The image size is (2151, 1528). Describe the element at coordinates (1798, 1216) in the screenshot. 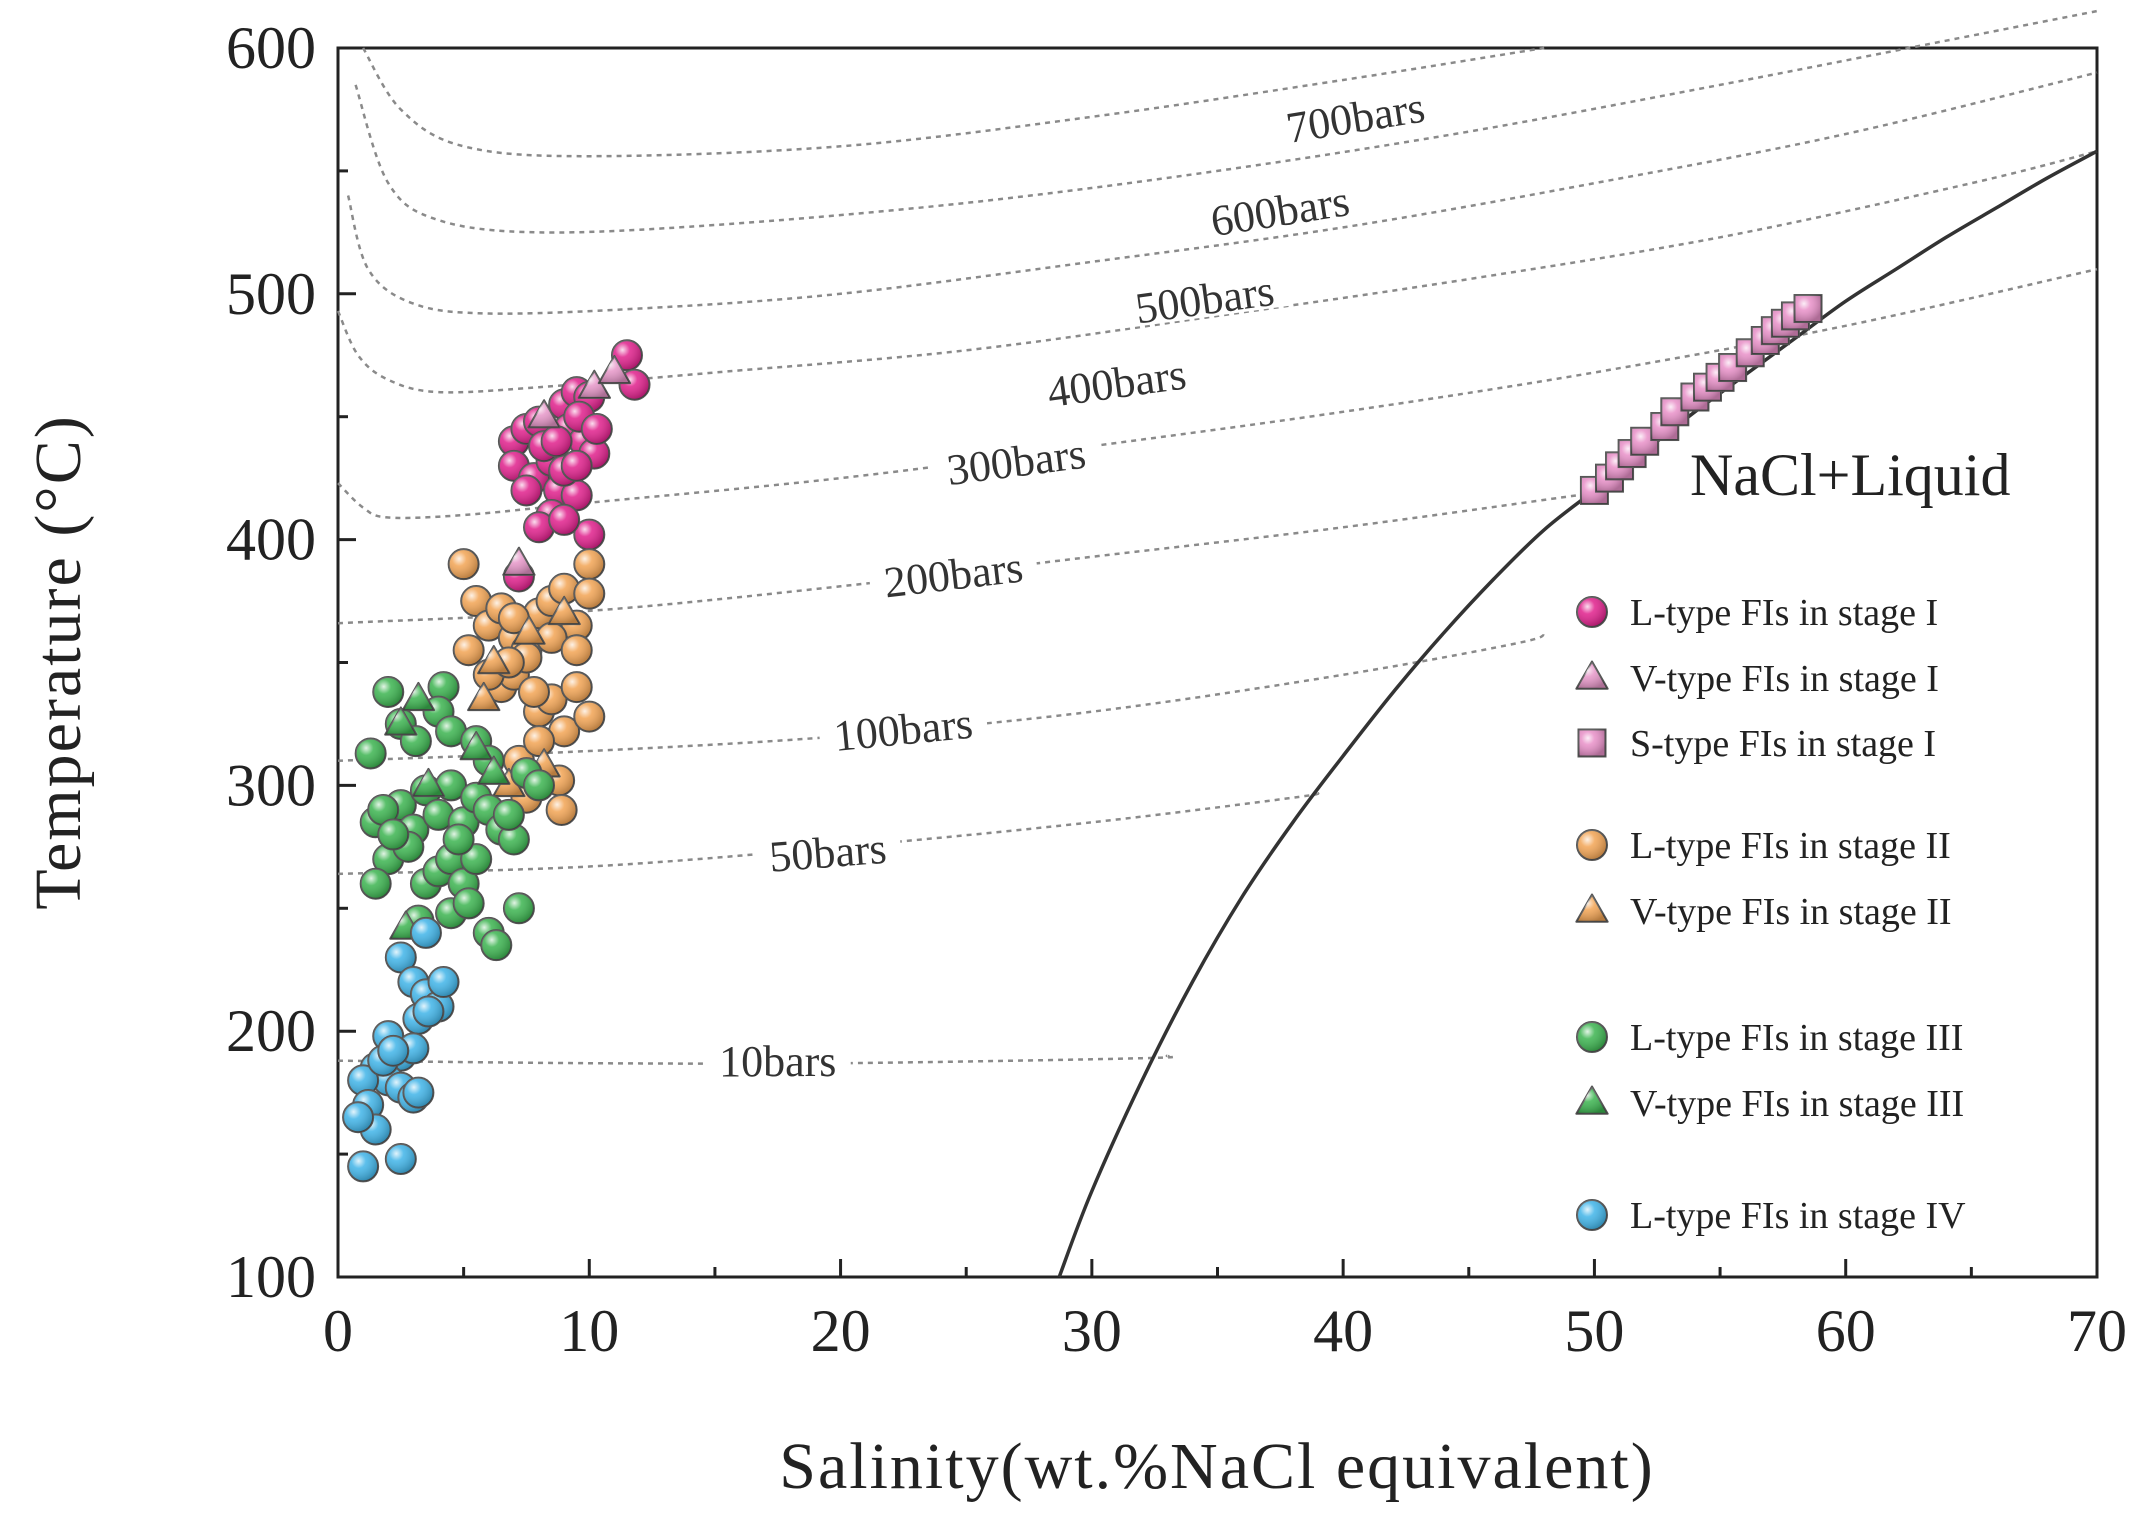

I see `legend-label: L-type FIs in stage IV` at that location.